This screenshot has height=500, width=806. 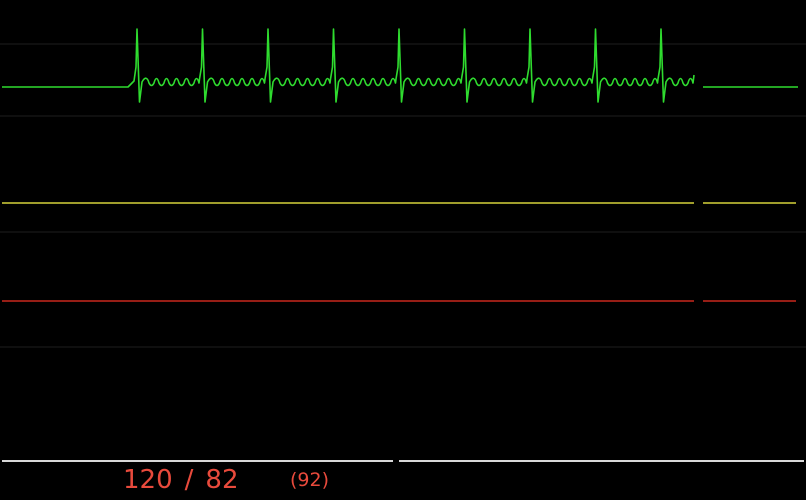 What do you see at coordinates (310, 480) in the screenshot?
I see `bp-mean: (92)` at bounding box center [310, 480].